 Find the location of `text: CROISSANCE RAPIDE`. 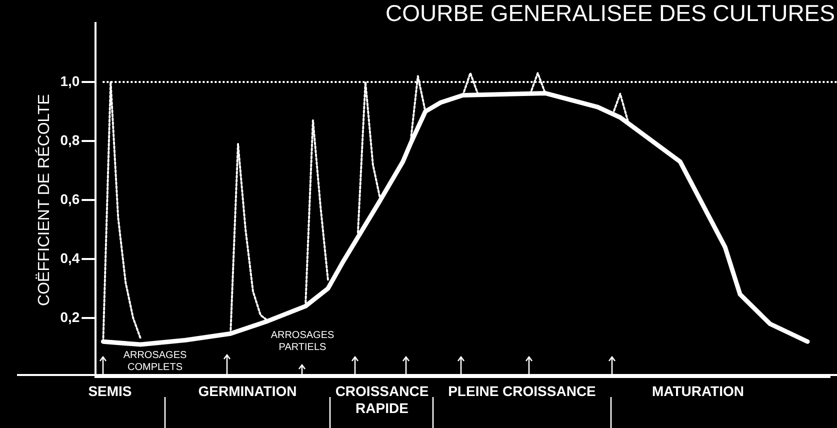

text: CROISSANCE RAPIDE is located at coordinates (382, 400).